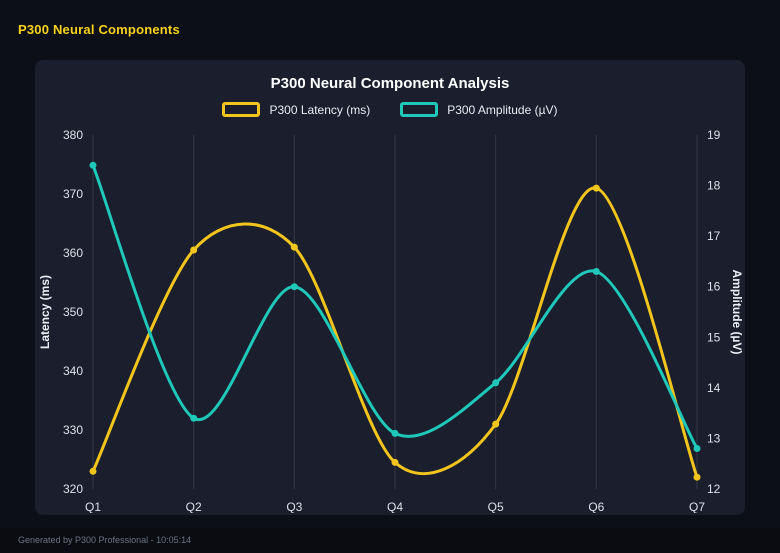 The height and width of the screenshot is (553, 780). I want to click on right-axis-tick: 16, so click(714, 287).